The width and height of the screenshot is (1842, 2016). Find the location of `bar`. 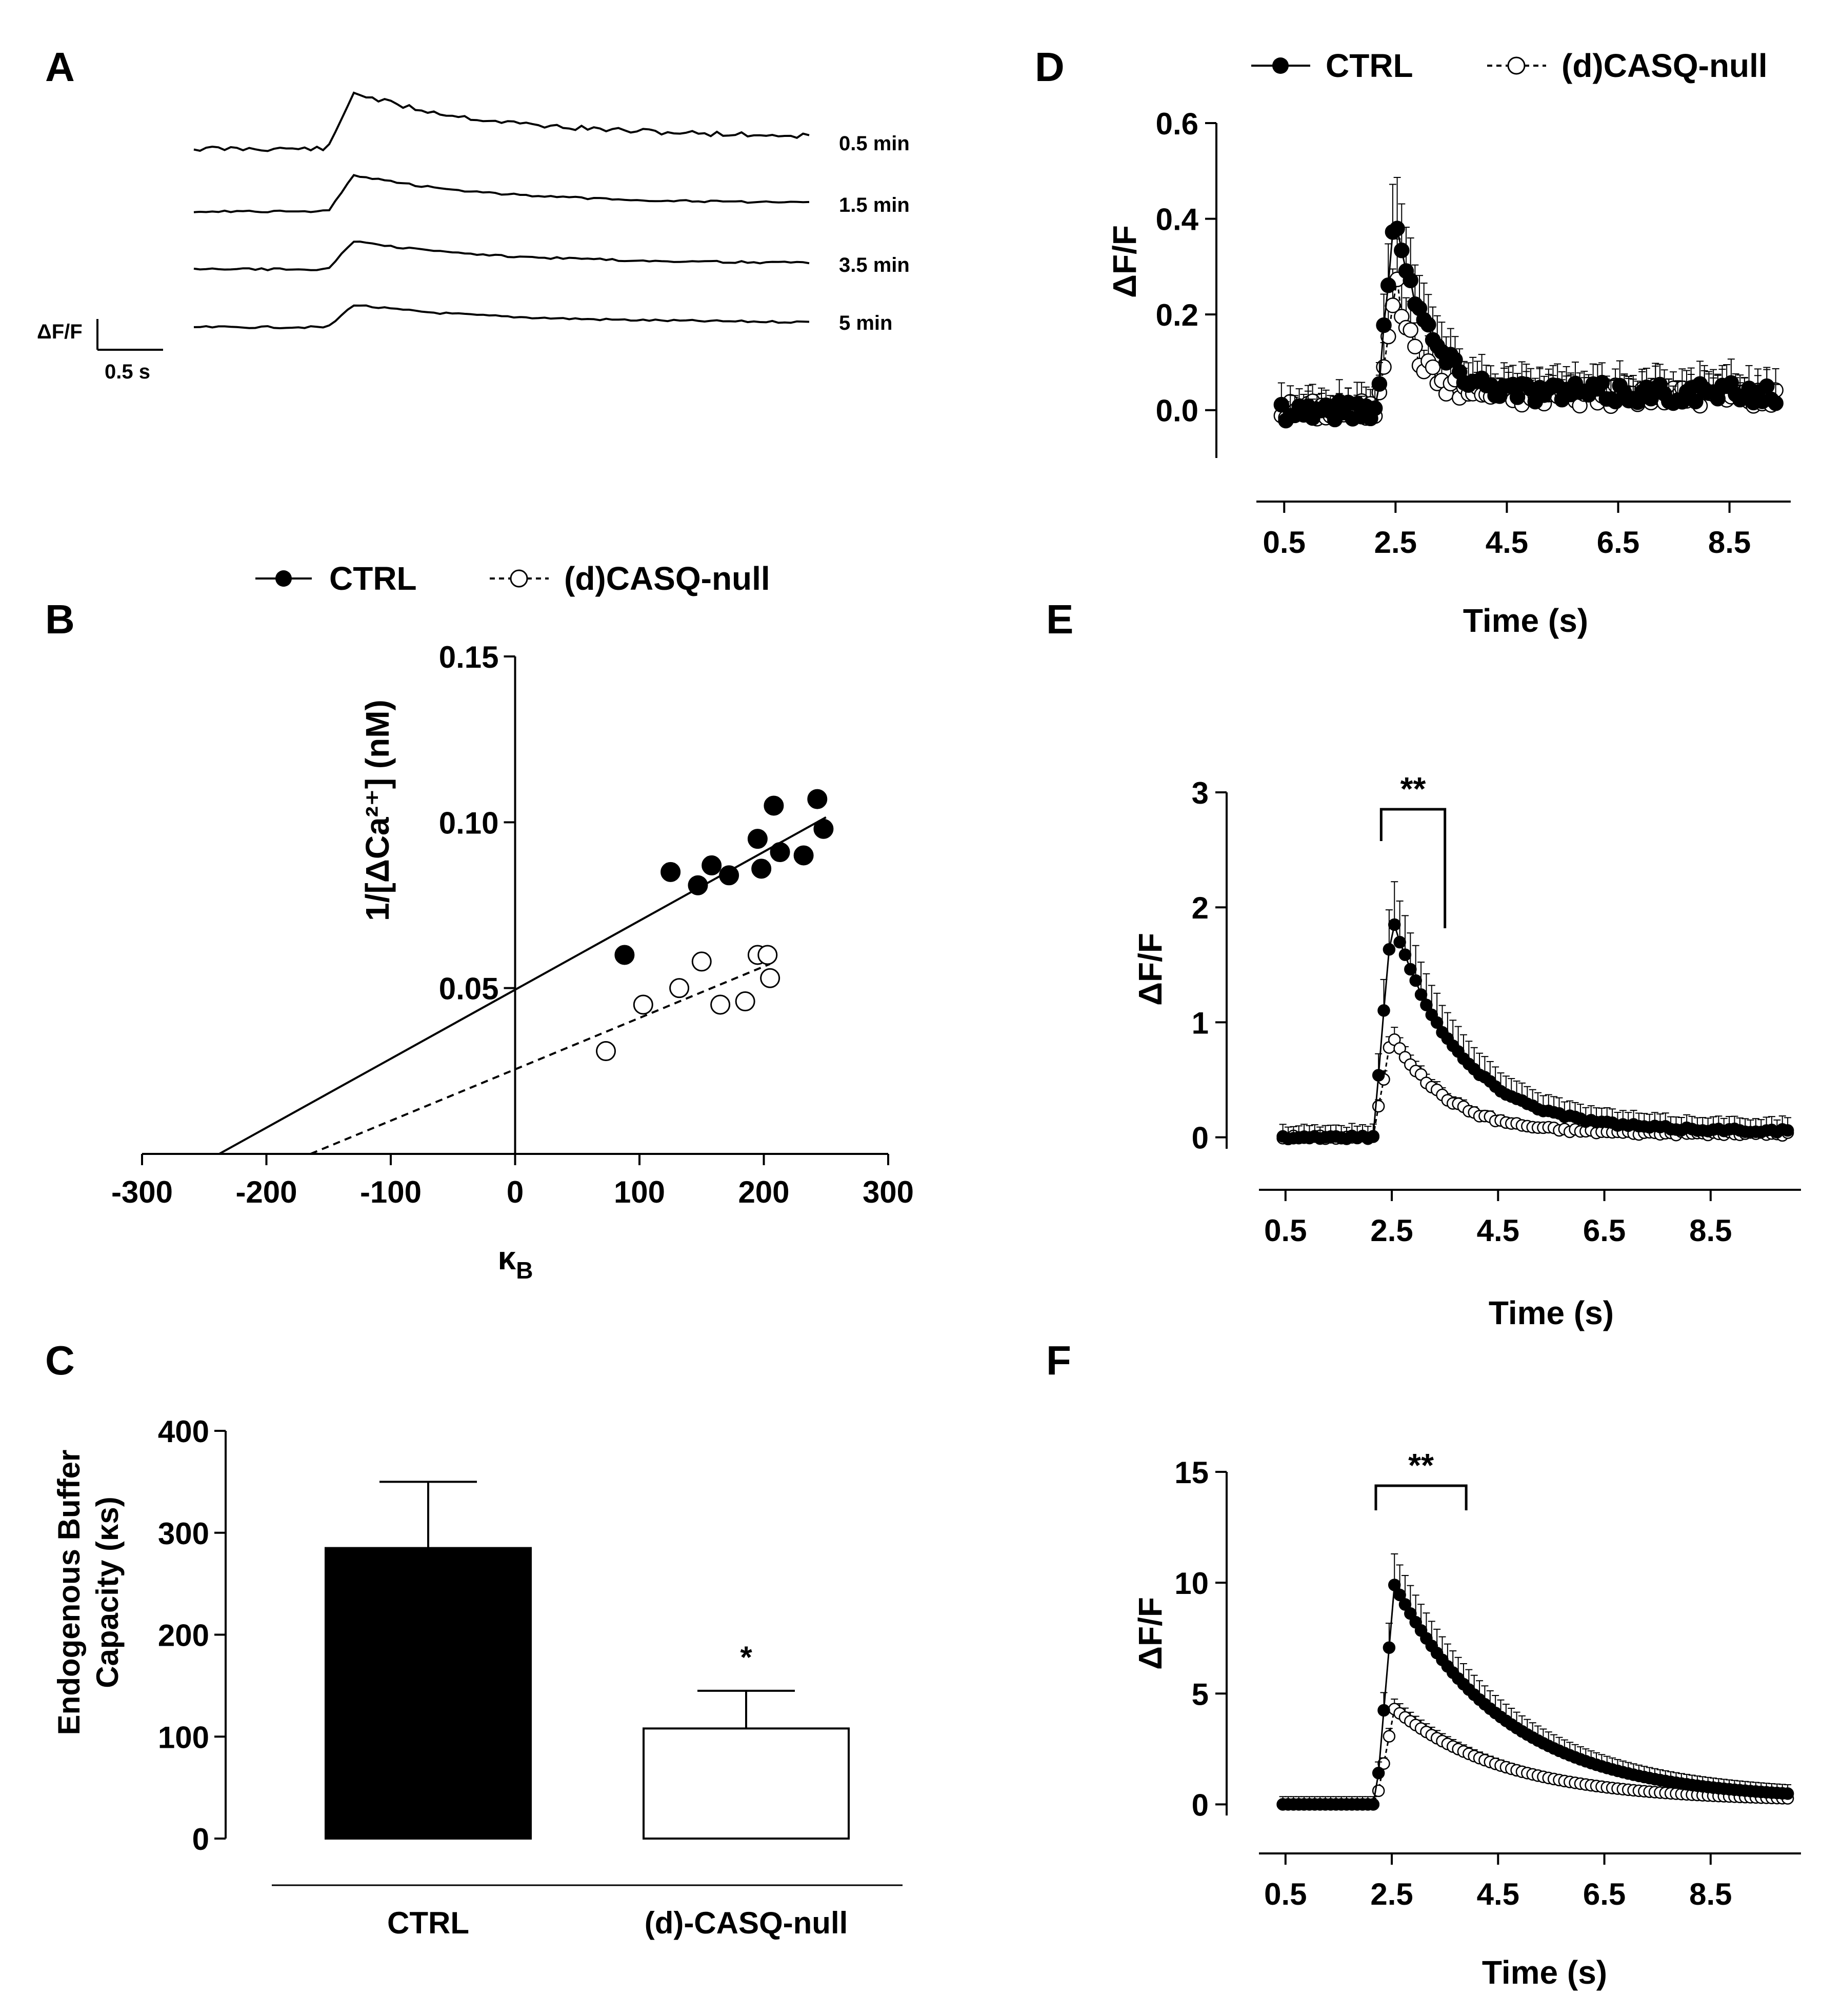

bar is located at coordinates (428, 1693).